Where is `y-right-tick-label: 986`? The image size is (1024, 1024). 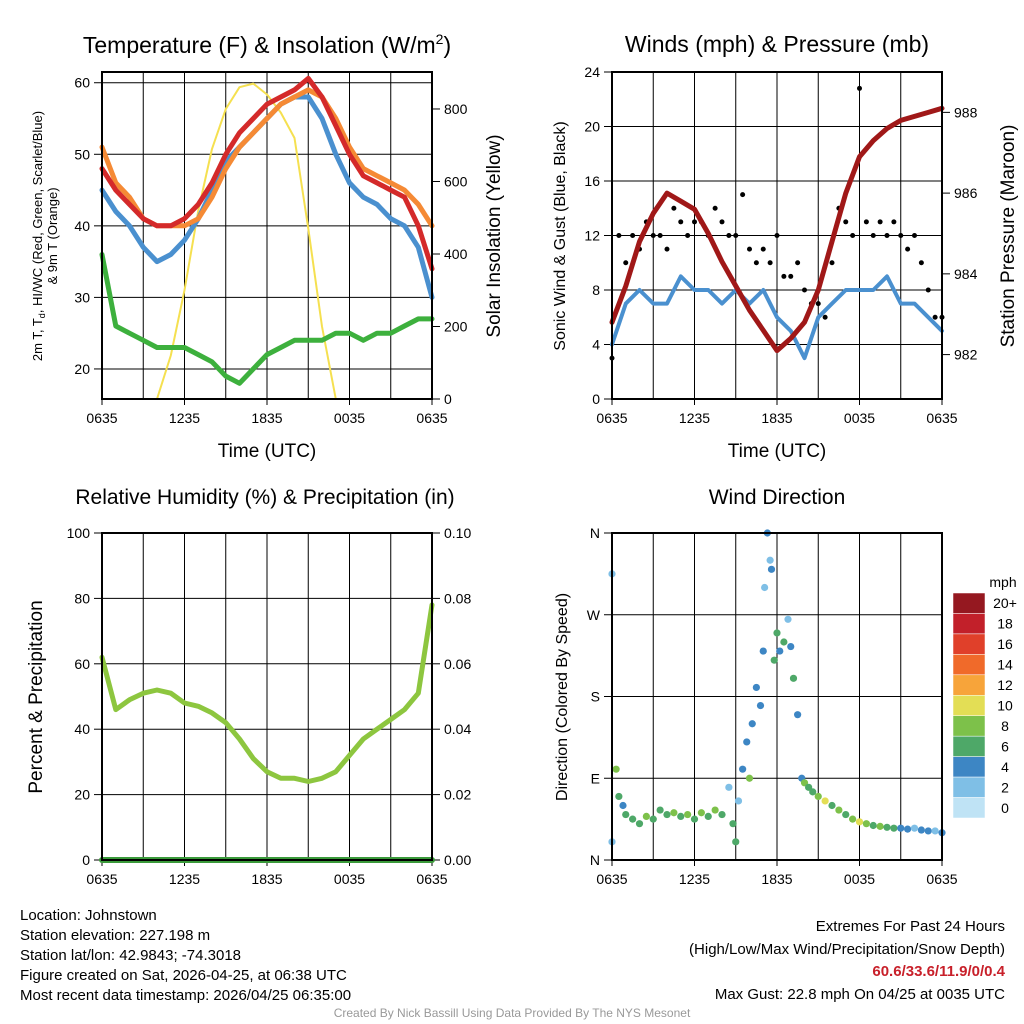
y-right-tick-label: 986 is located at coordinates (966, 193).